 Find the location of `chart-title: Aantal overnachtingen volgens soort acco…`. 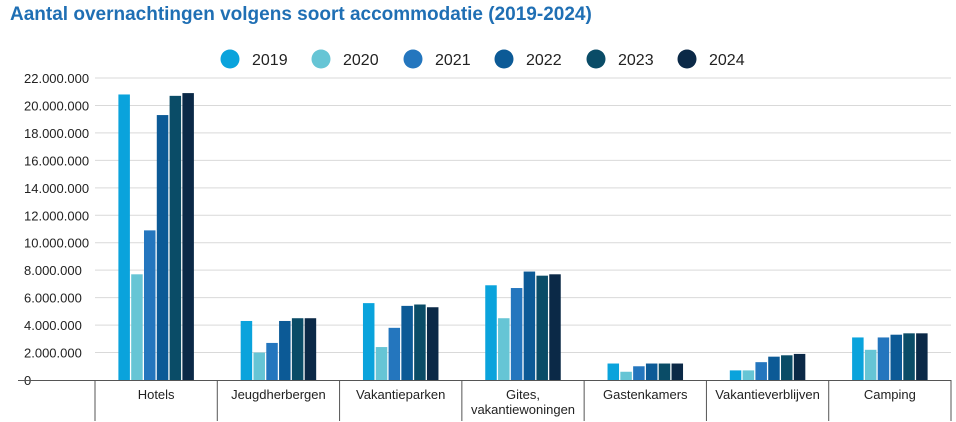

chart-title: Aantal overnachtingen volgens soort acco… is located at coordinates (301, 14).